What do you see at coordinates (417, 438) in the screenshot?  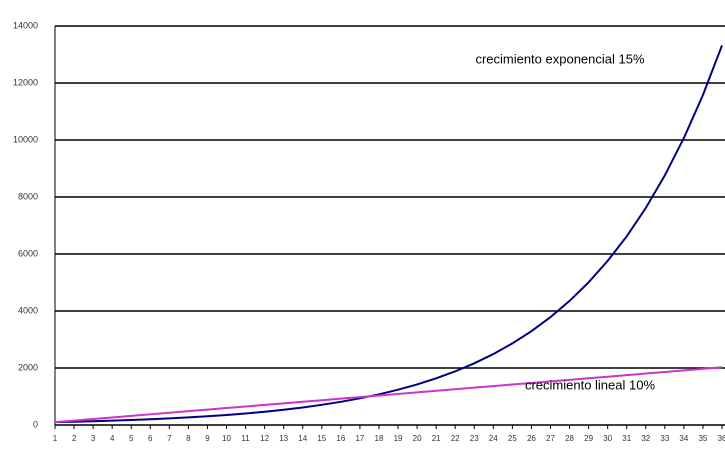 I see `x-tick-label: 20` at bounding box center [417, 438].